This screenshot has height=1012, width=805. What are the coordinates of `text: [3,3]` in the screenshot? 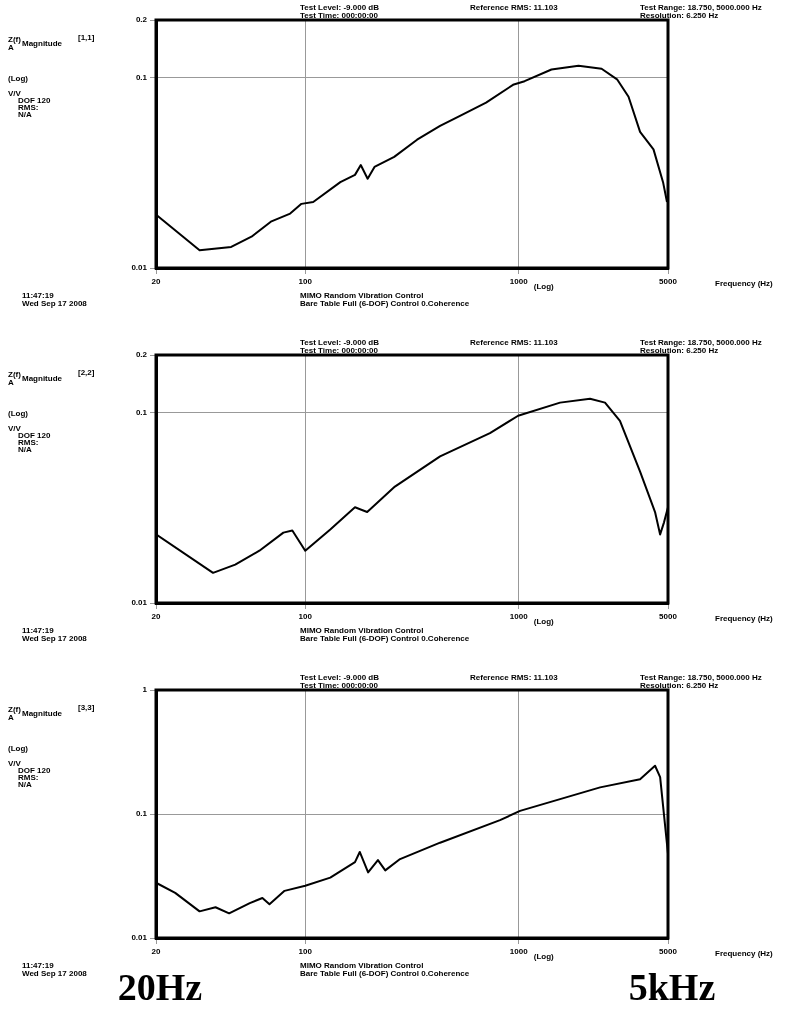 It's located at (86, 707).